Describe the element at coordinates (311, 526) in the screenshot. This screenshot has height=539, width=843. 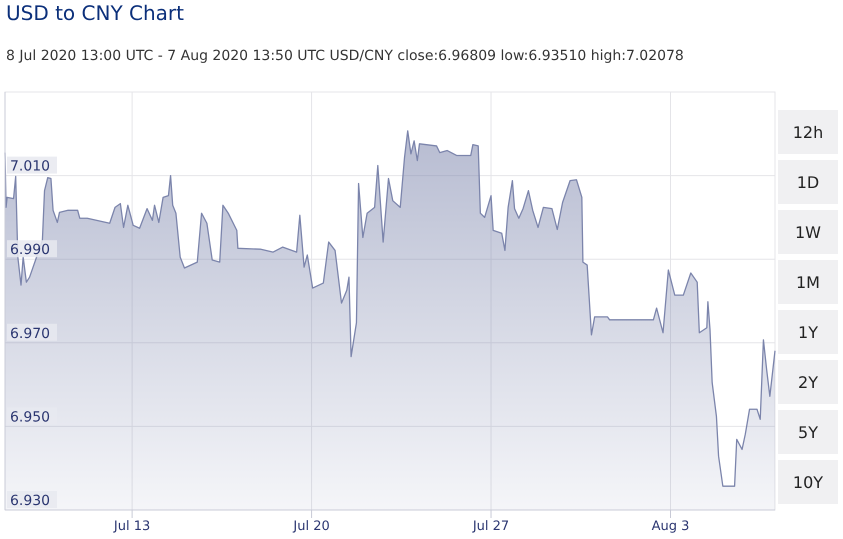
I see `x-tick-label: Jul 20` at that location.